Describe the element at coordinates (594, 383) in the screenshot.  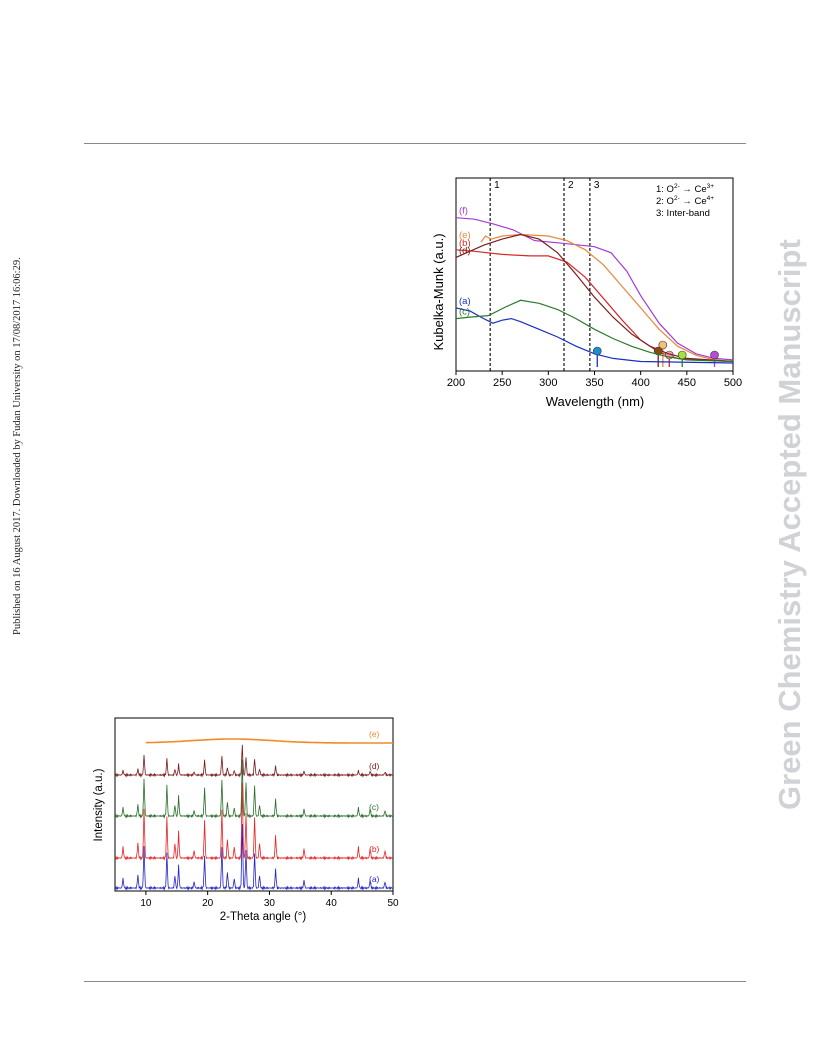
I see `uv-x-tick-label: 350` at that location.